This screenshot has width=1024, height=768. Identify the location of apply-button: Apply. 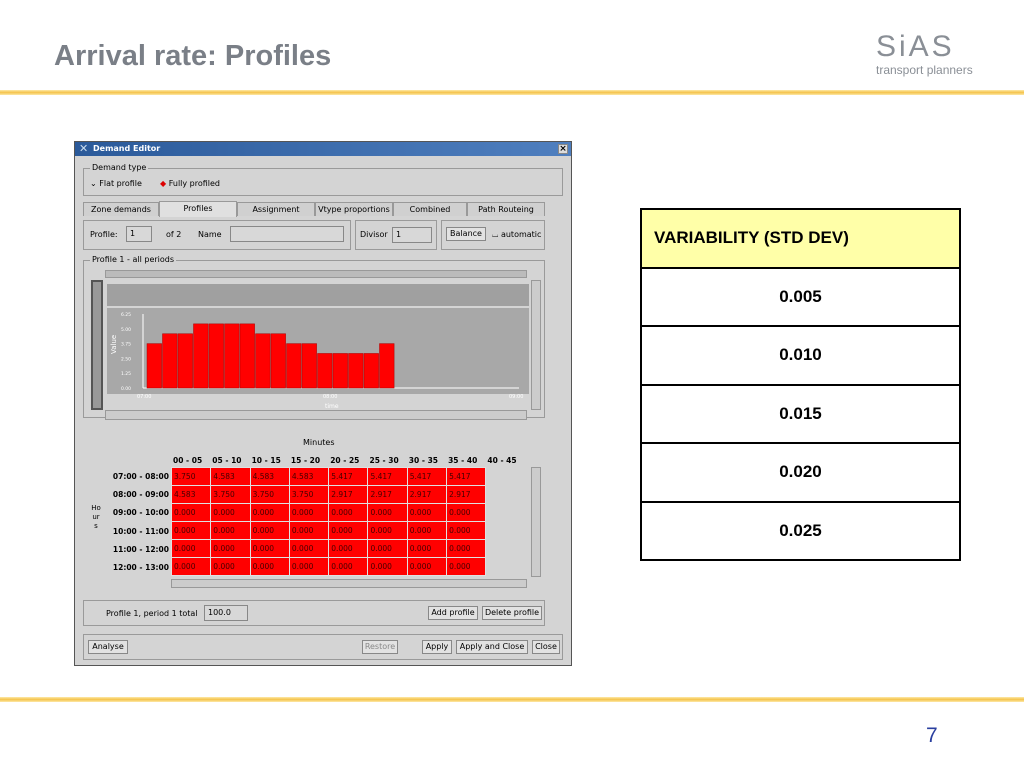
(437, 647).